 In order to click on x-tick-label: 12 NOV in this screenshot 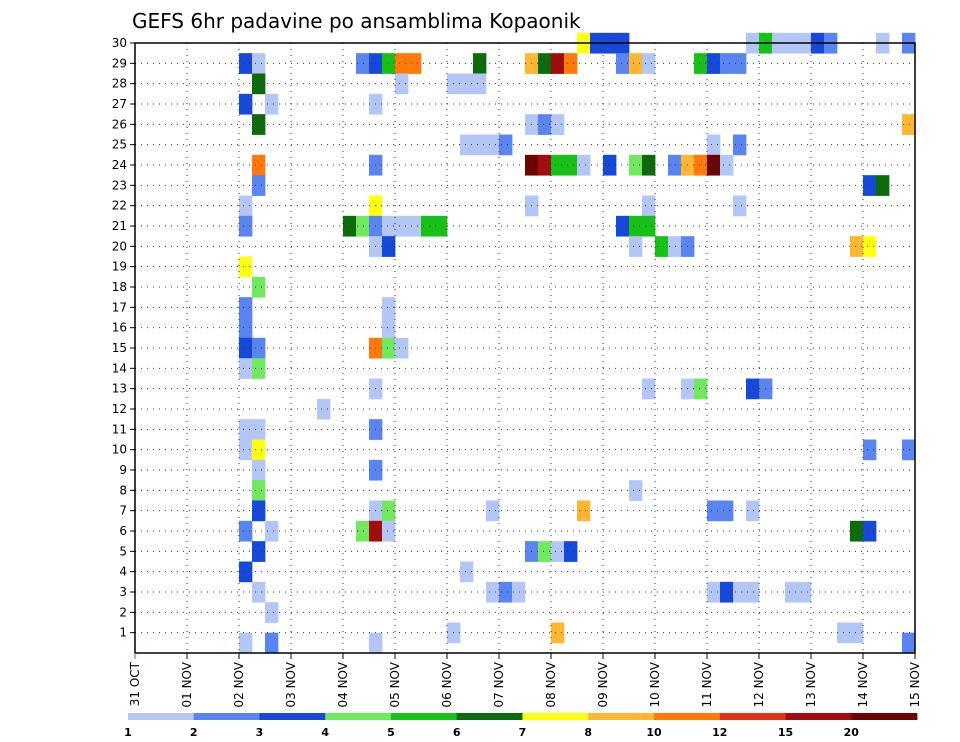, I will do `click(759, 684)`.